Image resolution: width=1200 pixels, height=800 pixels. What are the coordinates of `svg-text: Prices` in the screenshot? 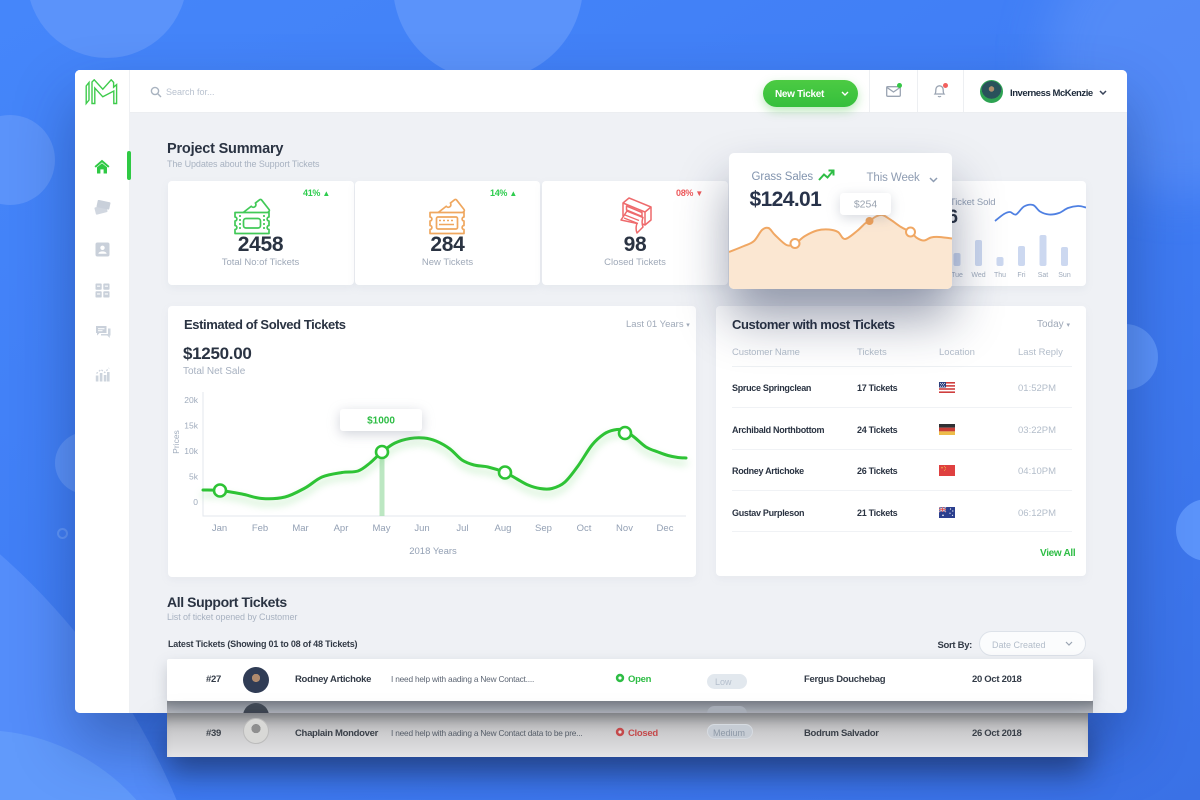 It's located at (176, 442).